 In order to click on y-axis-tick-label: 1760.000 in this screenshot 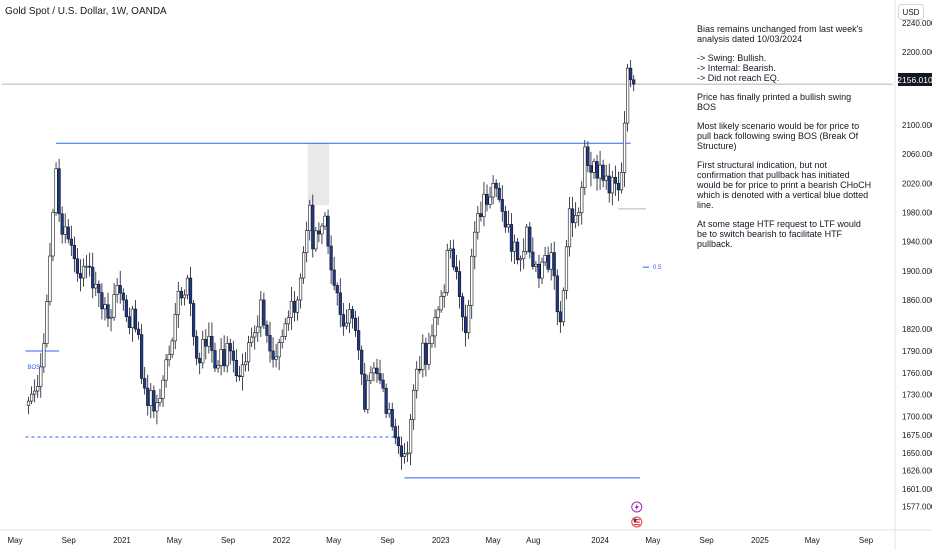, I will do `click(917, 373)`.